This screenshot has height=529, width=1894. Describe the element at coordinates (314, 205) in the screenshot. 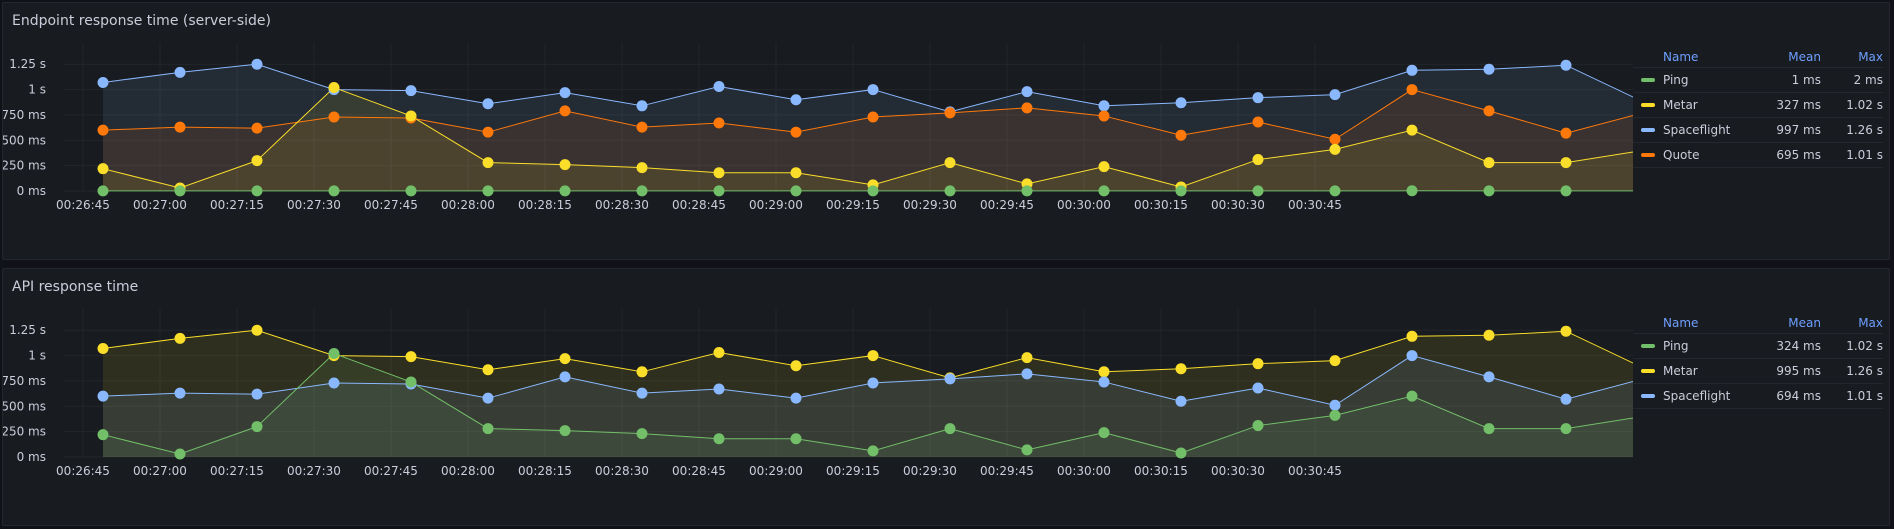

I see `x-tick-label: 00:27:30` at that location.